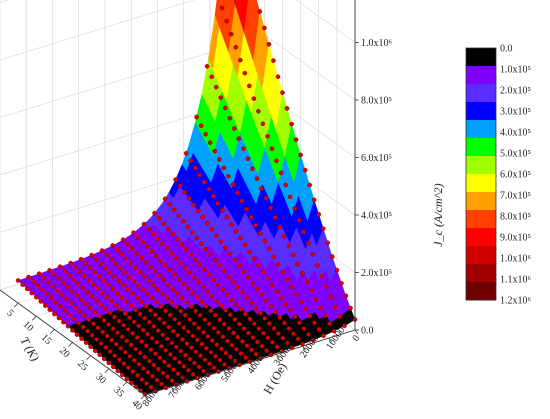 The width and height of the screenshot is (550, 419). What do you see at coordinates (100, 379) in the screenshot?
I see `x-tick-label: 30` at bounding box center [100, 379].